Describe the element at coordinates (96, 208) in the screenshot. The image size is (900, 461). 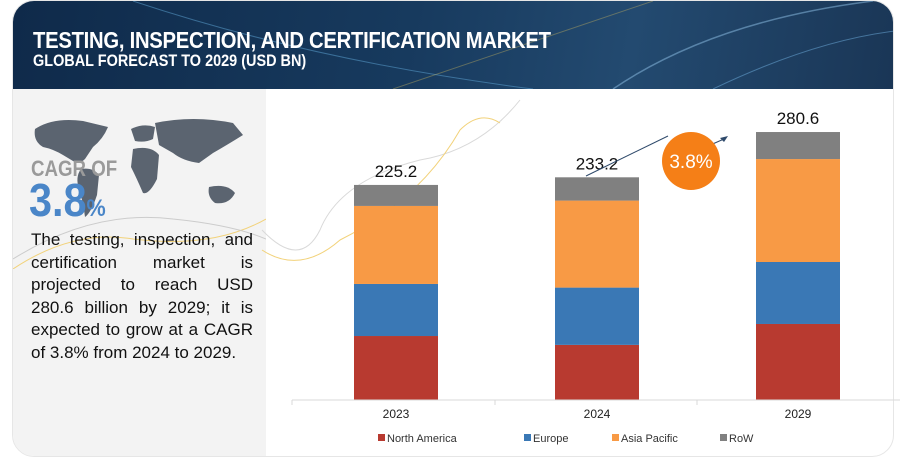
I see `cagr-unit: %` at that location.